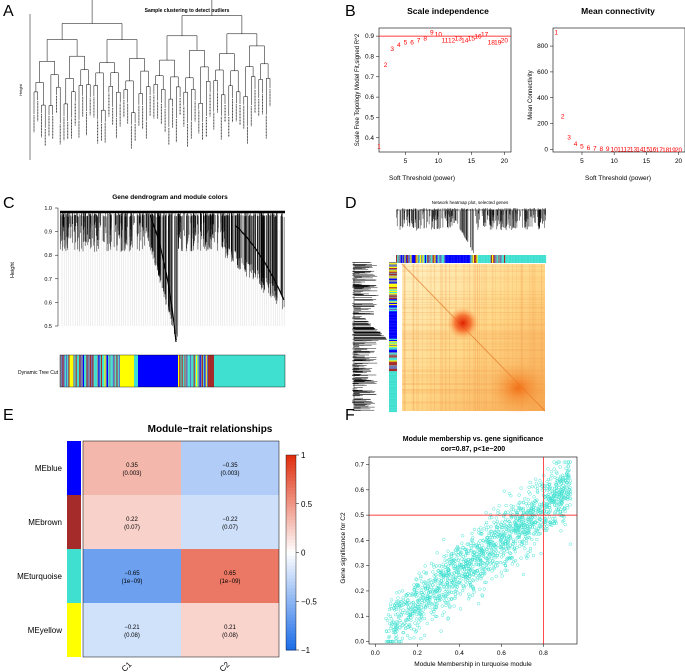 Image resolution: width=685 pixels, height=672 pixels. Describe the element at coordinates (542, 72) in the screenshot. I see `y-tick-label: 600` at that location.